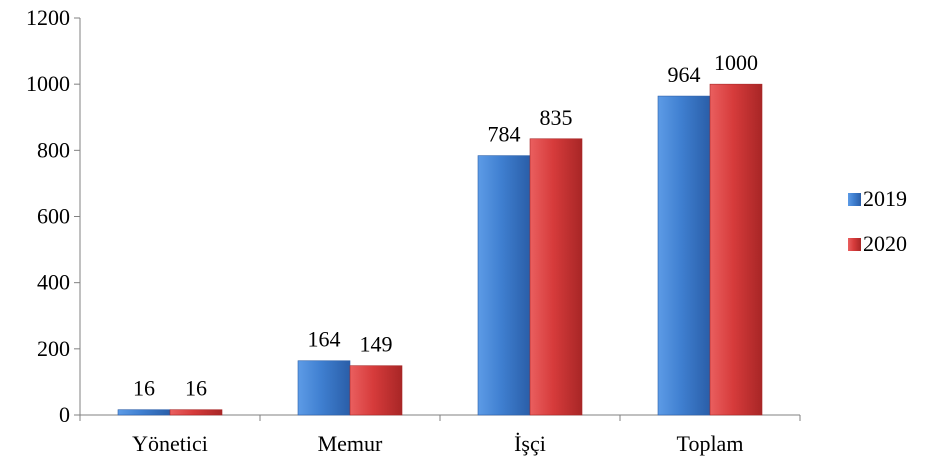  What do you see at coordinates (170, 443) in the screenshot?
I see `x-tick-label: Yönetici` at bounding box center [170, 443].